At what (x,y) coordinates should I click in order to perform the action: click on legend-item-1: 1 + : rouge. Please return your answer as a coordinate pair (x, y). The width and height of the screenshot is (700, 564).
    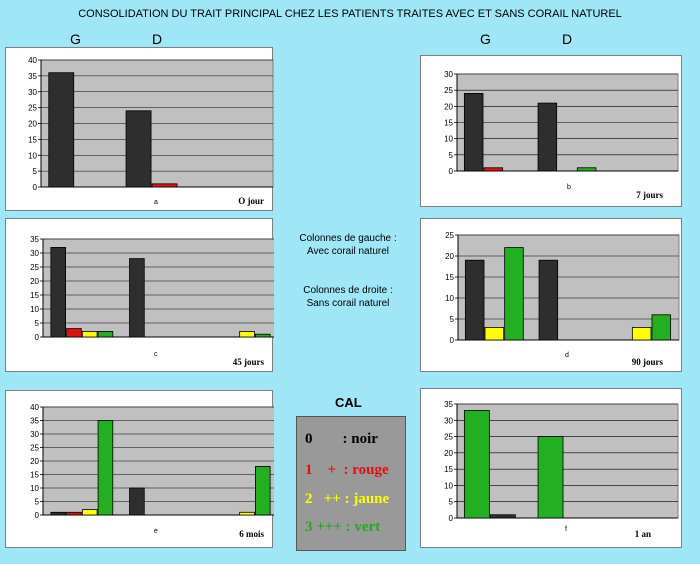
    Looking at the image, I should click on (347, 470).